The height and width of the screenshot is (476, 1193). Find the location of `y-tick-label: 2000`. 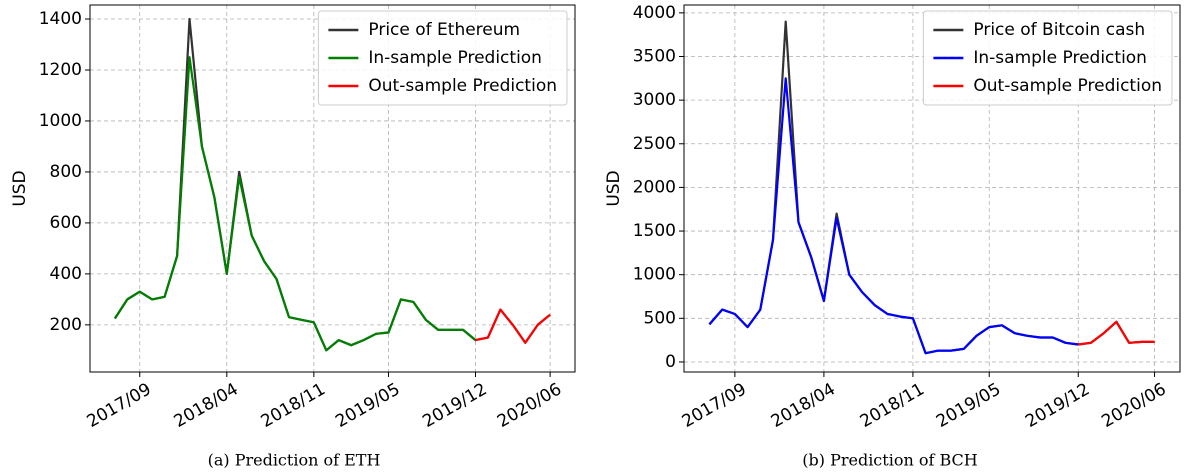

y-tick-label: 2000 is located at coordinates (654, 187).